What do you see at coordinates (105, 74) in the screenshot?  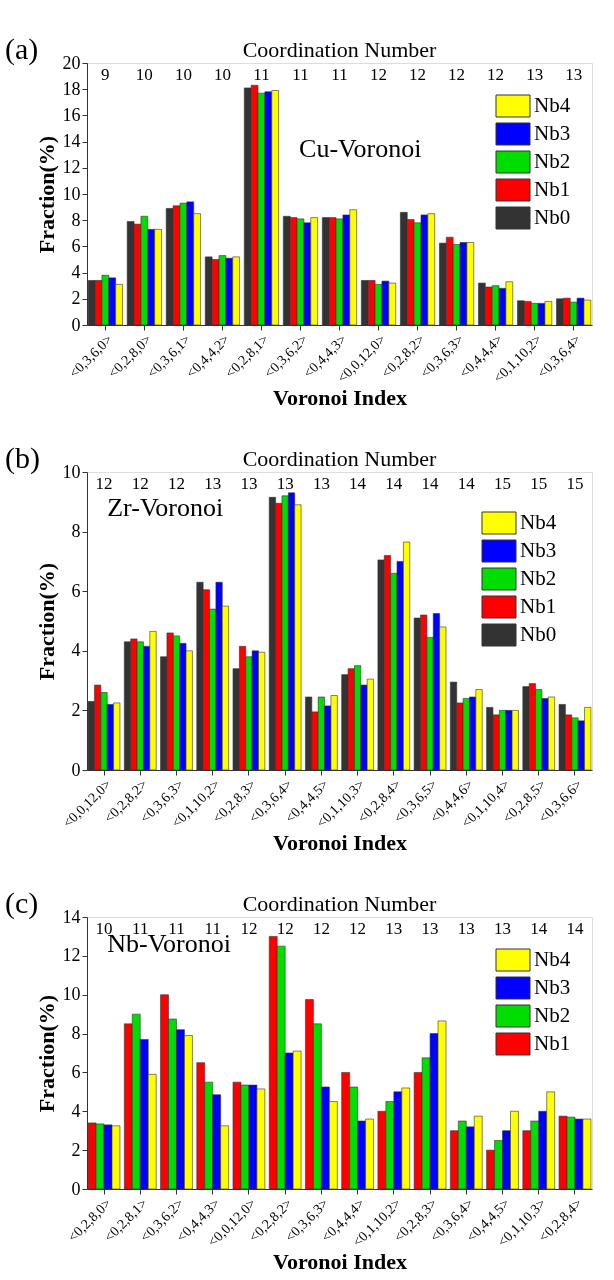 I see `annotation: 9` at bounding box center [105, 74].